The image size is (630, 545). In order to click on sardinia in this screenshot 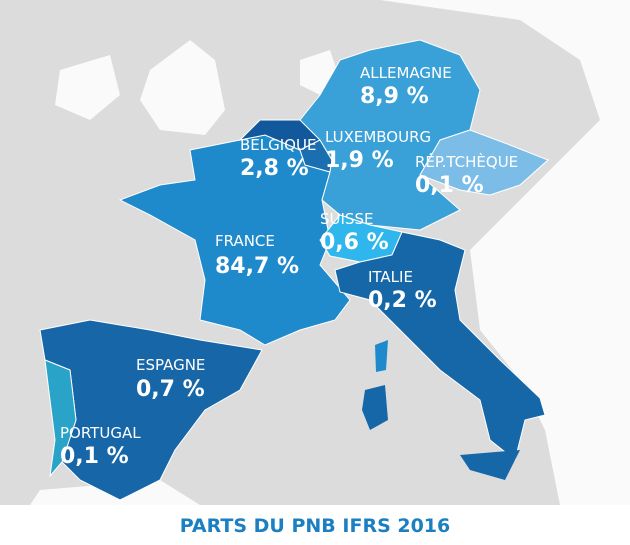, I will do `click(375, 407)`.